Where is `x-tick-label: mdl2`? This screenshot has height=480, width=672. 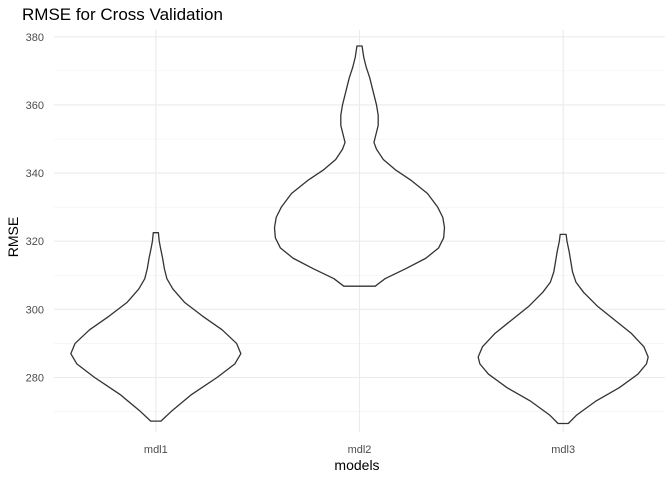
x-tick-label: mdl2 is located at coordinates (360, 450).